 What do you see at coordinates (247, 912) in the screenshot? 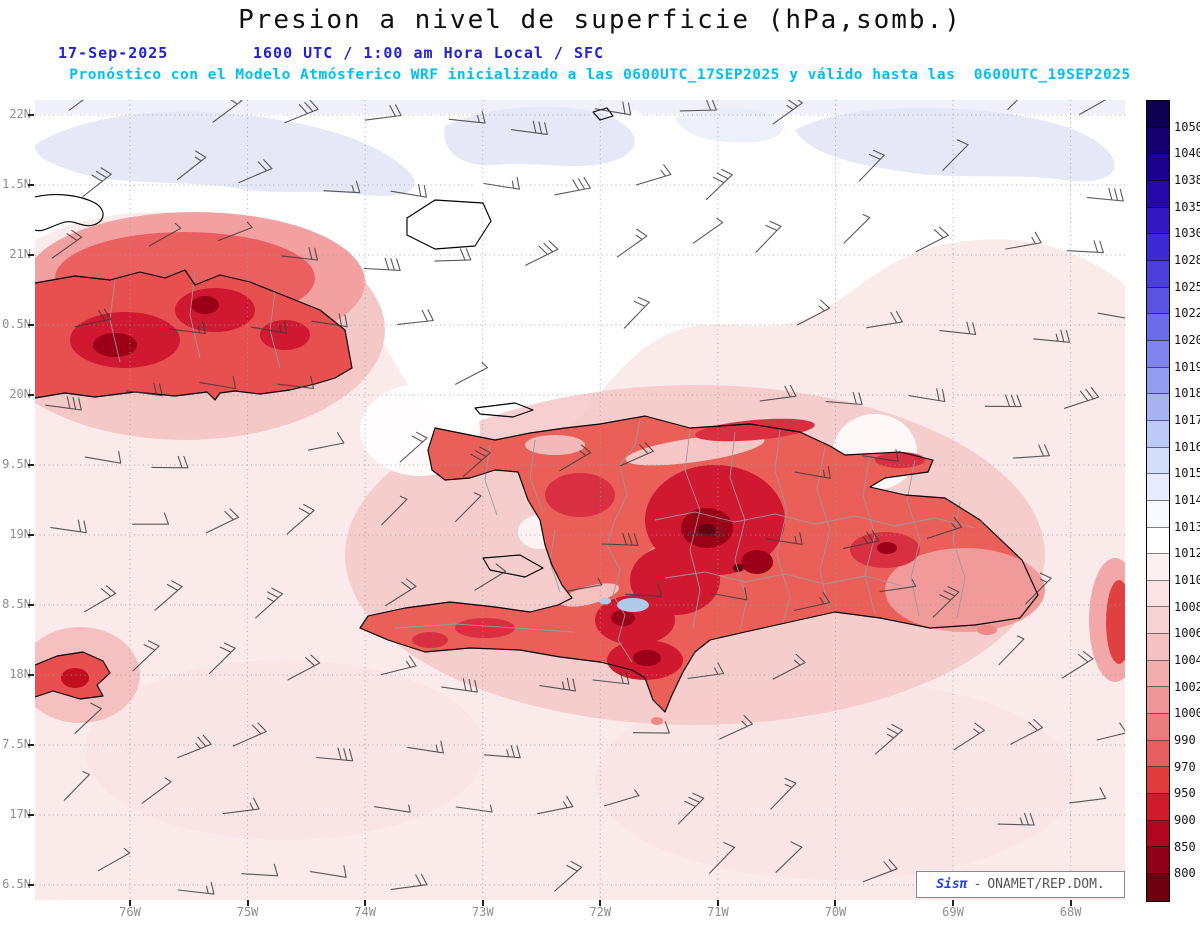
I see `lon-label: 75W` at bounding box center [247, 912].